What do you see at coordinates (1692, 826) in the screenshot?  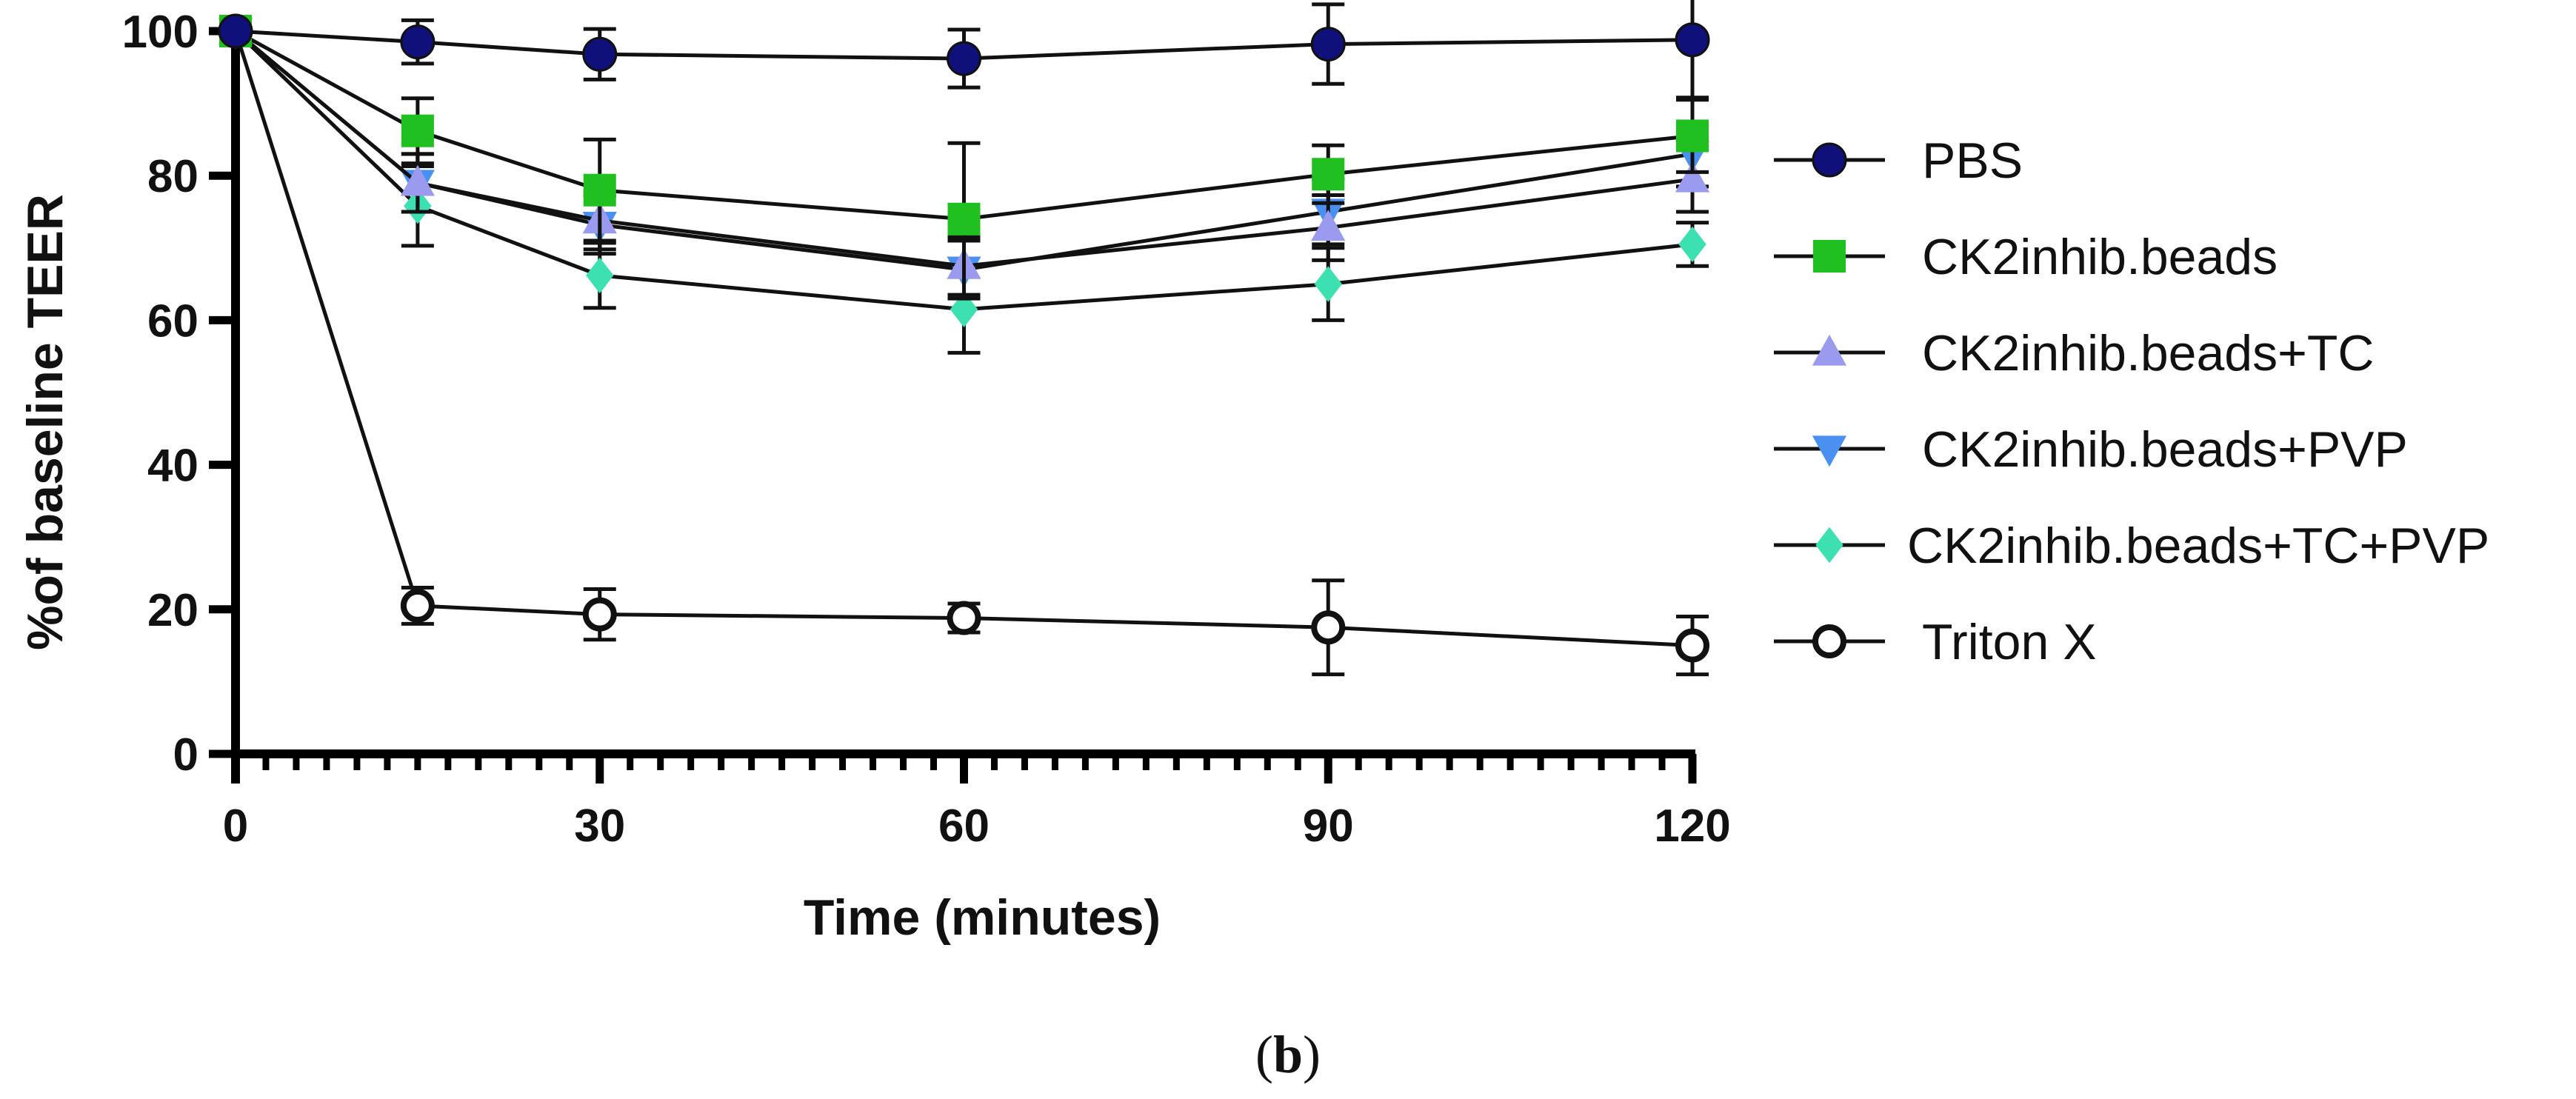 I see `x-tick-label: 120` at bounding box center [1692, 826].